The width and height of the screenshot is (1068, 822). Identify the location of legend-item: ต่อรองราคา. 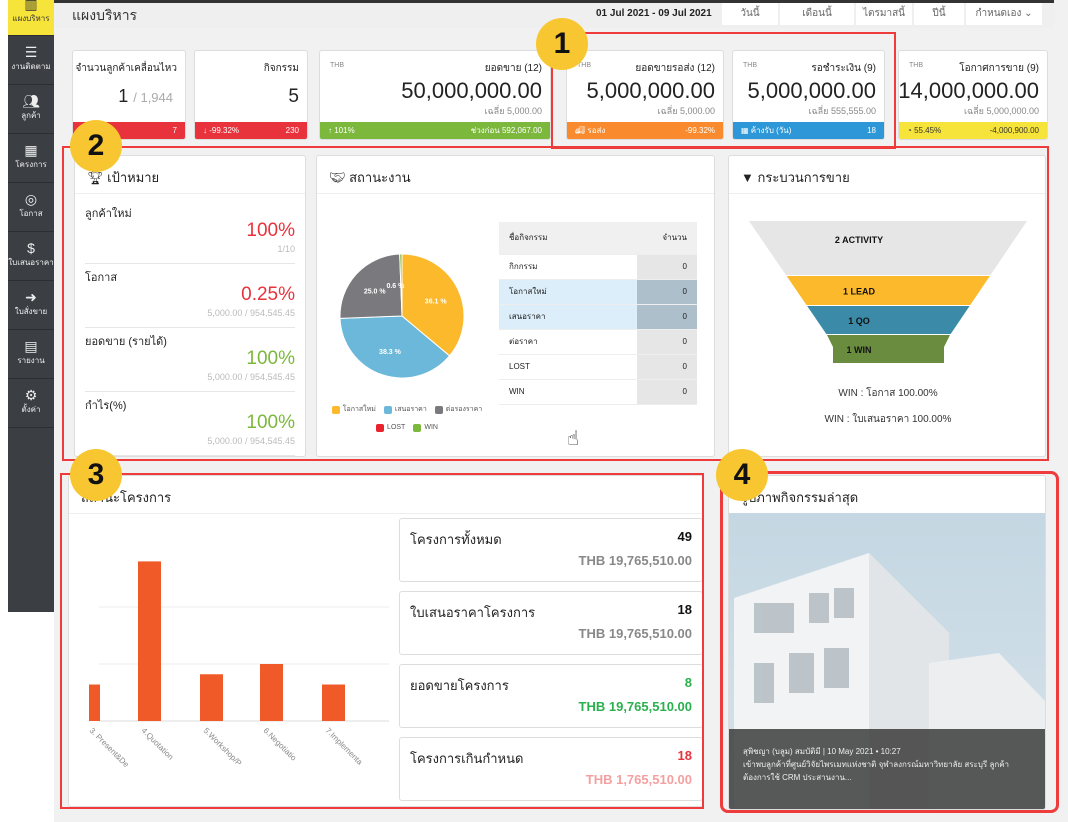
(458, 410).